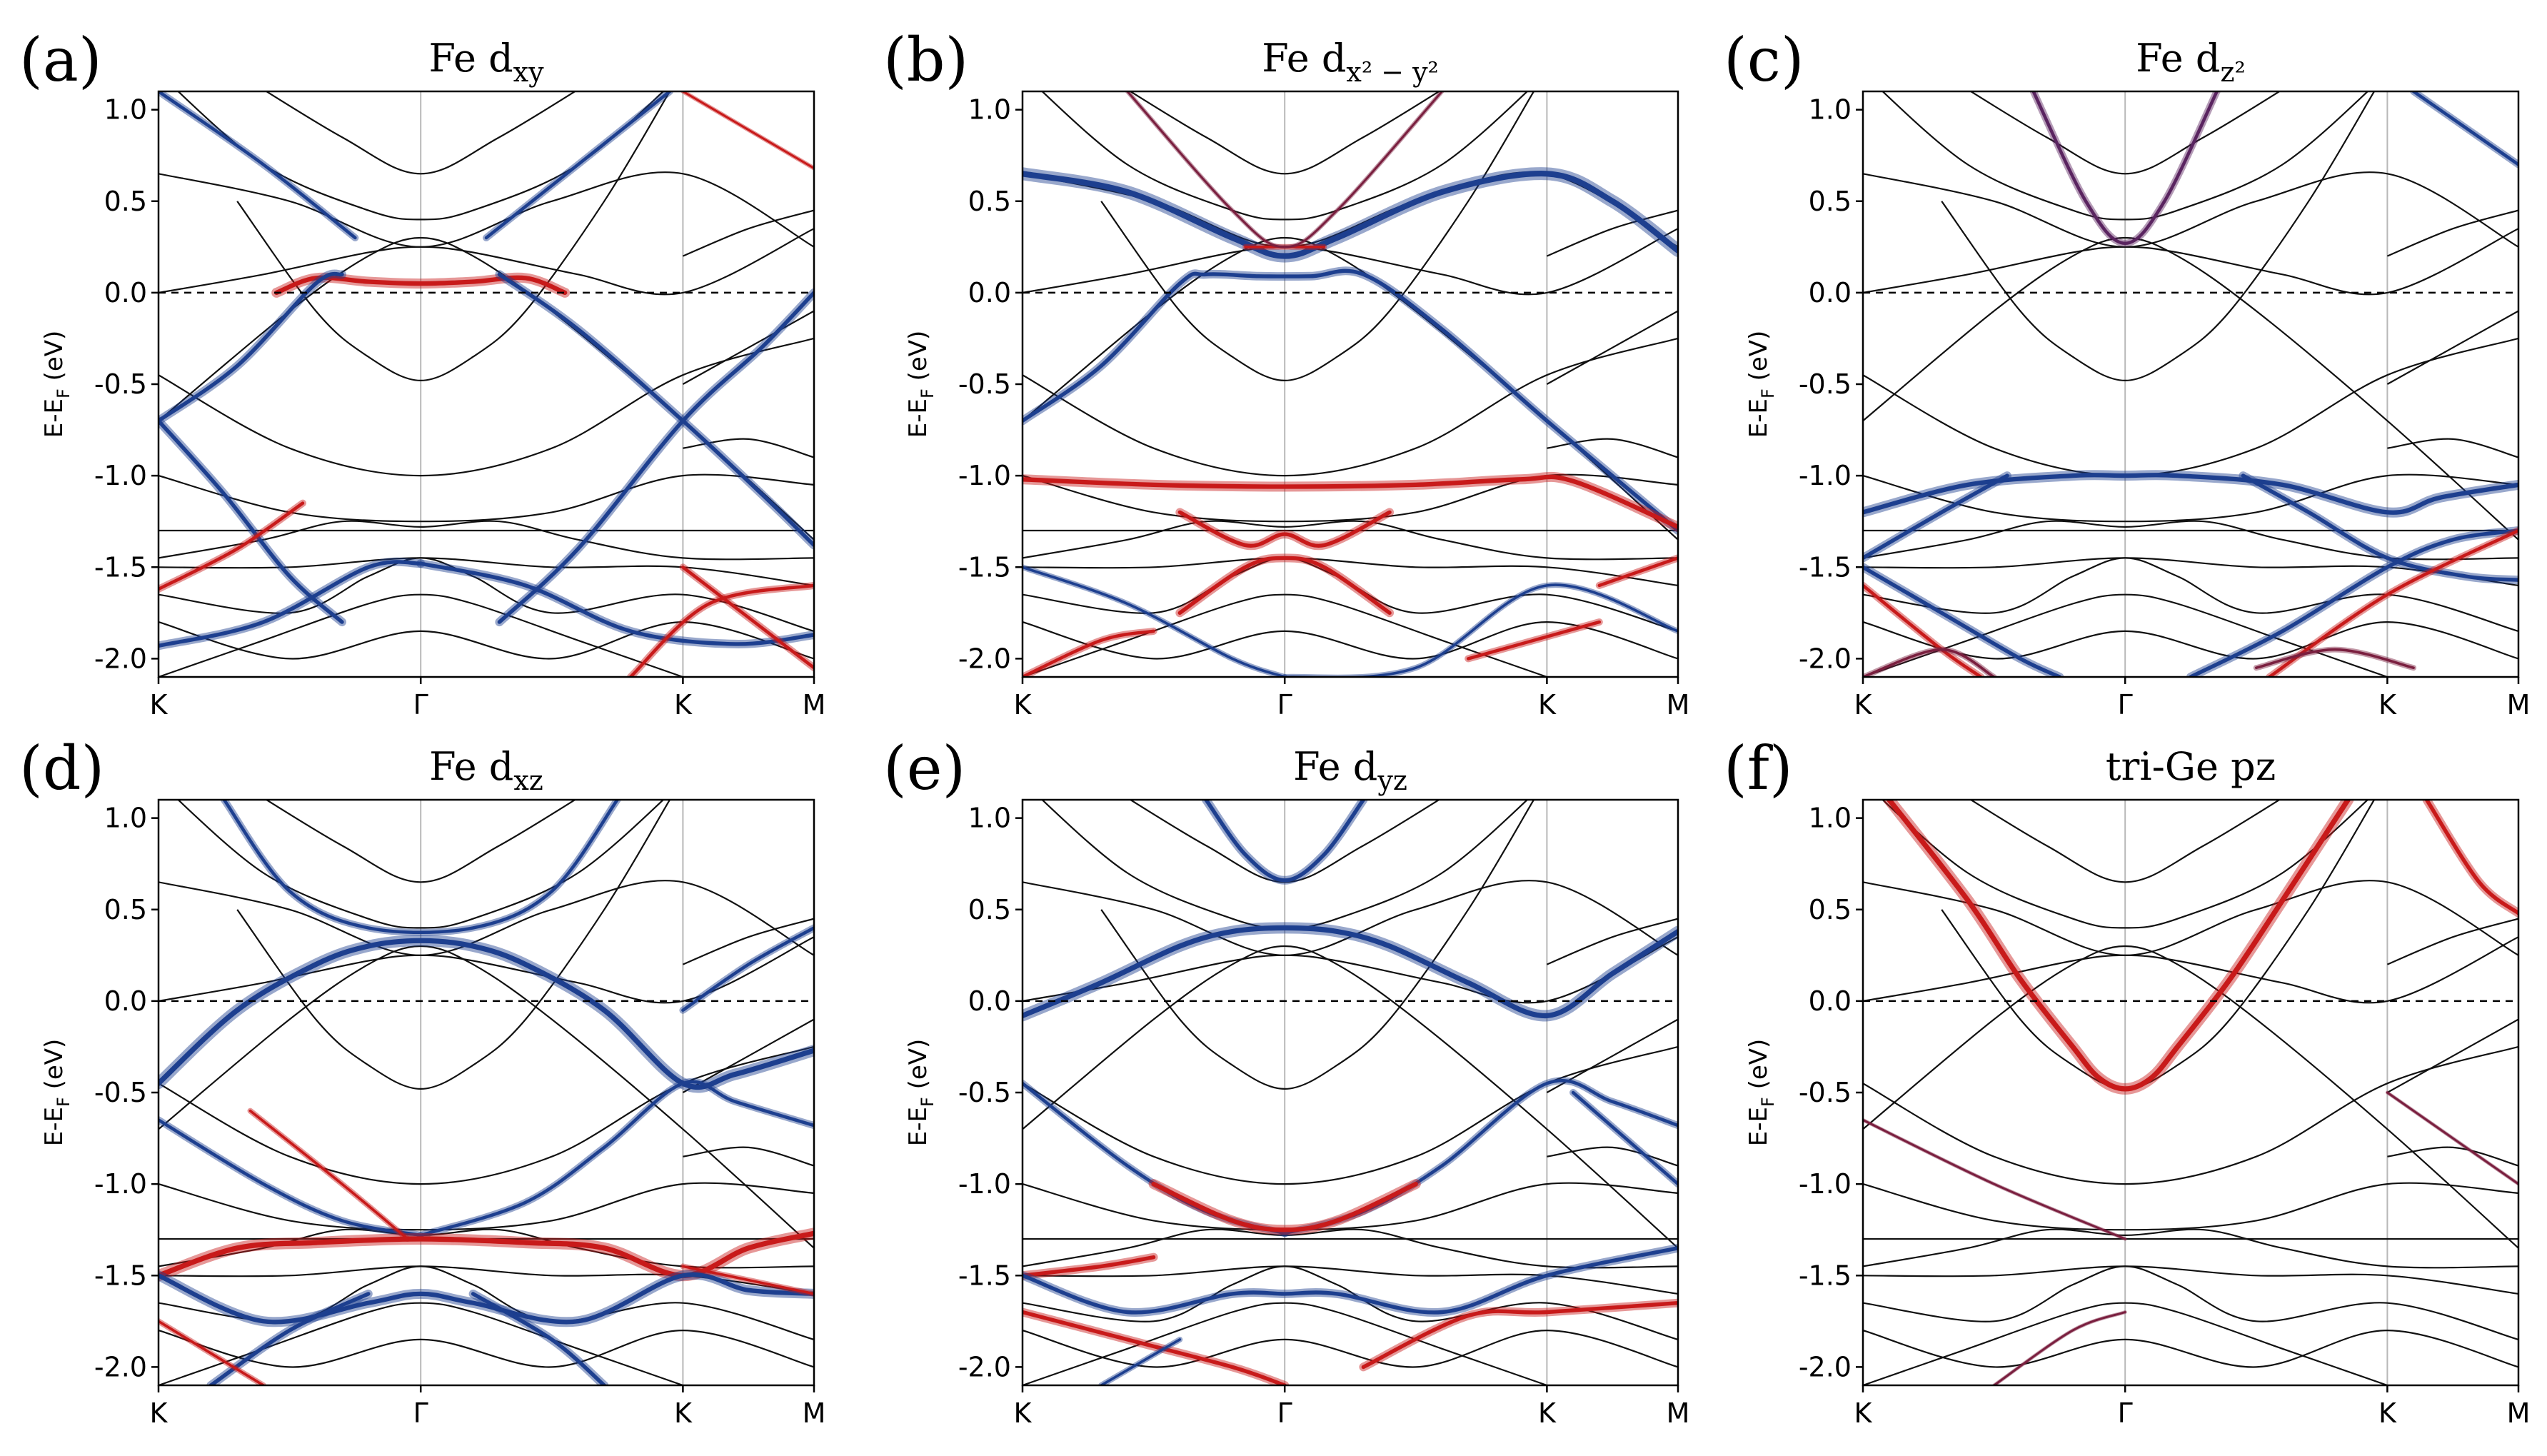  I want to click on panel-title: Fe dyz, so click(1350, 770).